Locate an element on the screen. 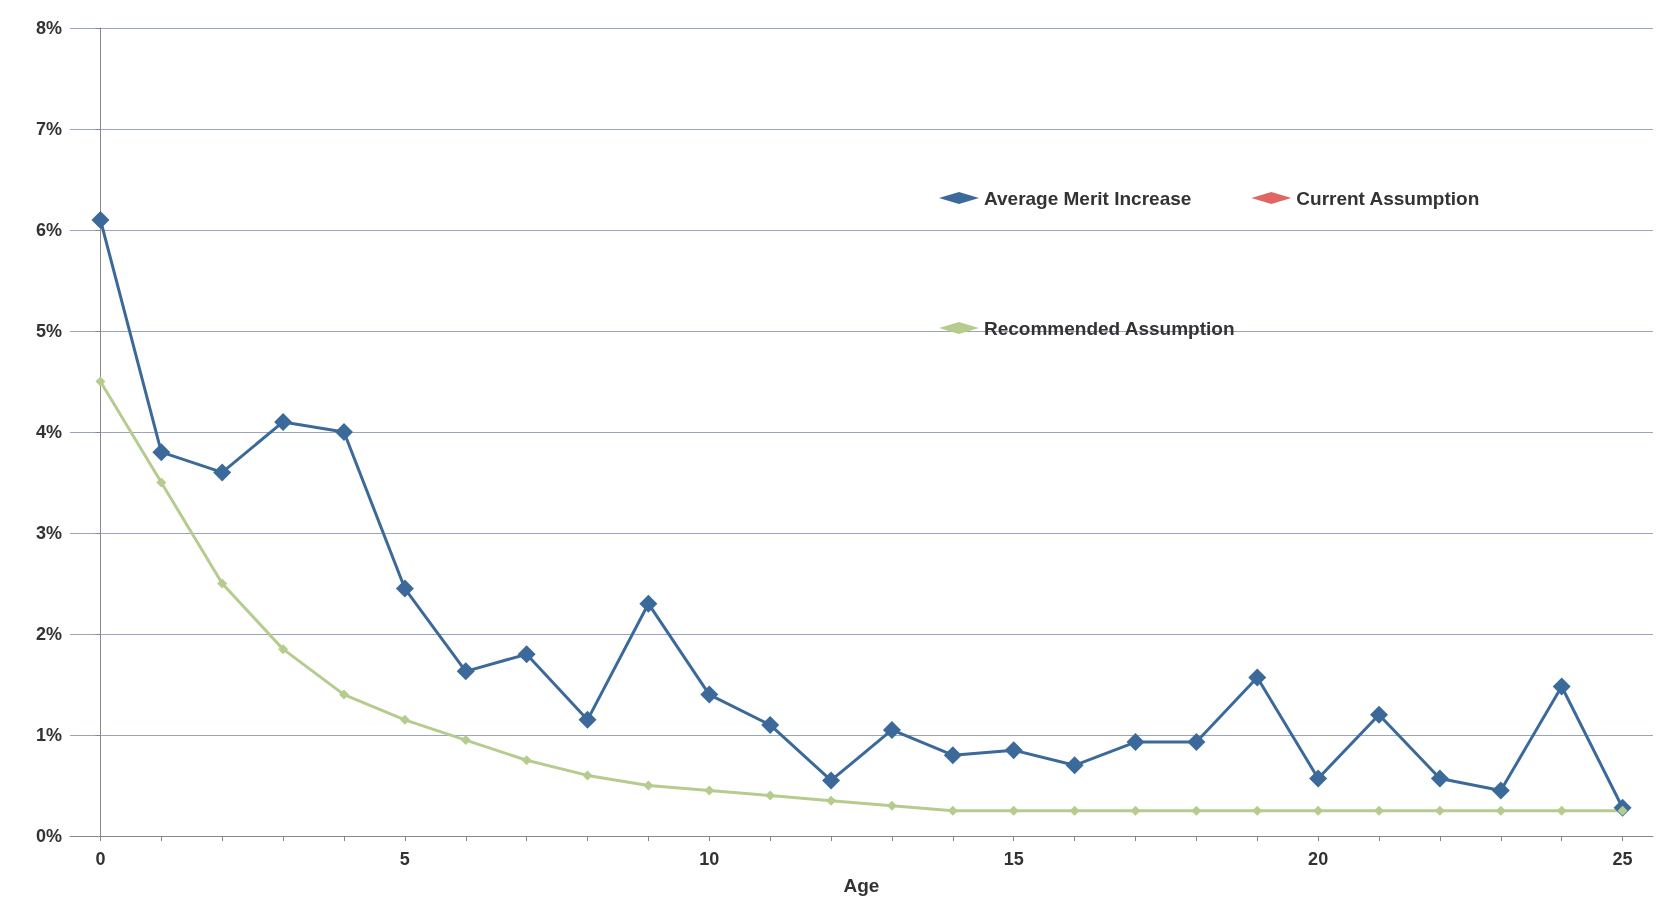  y-tick-label: 3% is located at coordinates (48, 533).